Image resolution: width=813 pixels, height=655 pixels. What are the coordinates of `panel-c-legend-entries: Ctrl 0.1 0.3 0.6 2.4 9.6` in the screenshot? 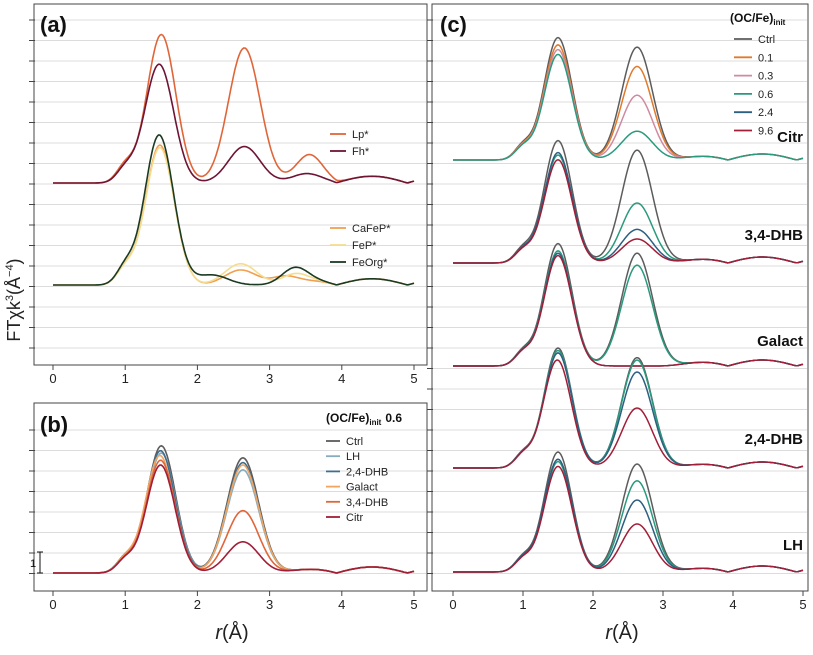 It's located at (754, 86).